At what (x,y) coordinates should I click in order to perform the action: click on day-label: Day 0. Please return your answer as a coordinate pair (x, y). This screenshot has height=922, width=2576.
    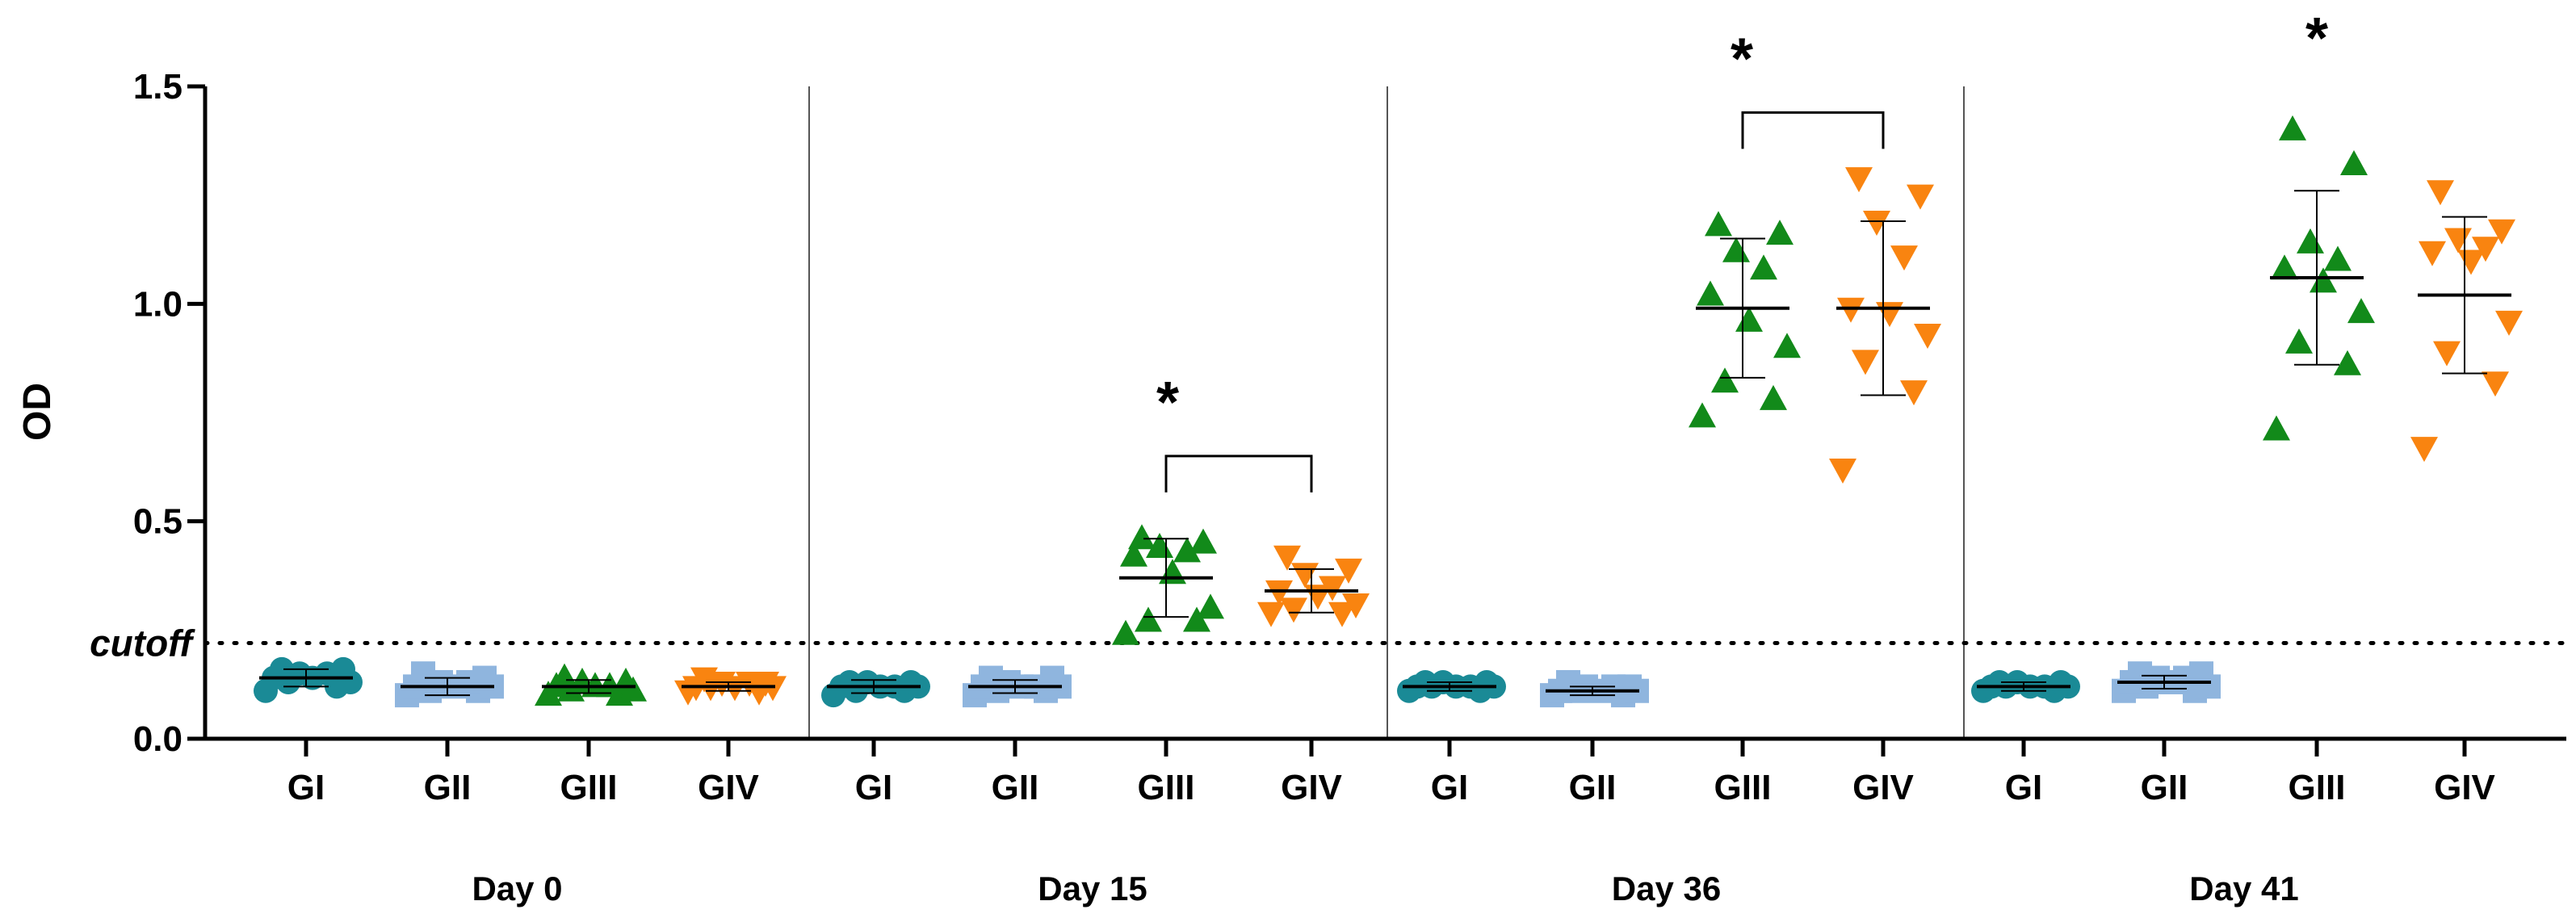
    Looking at the image, I should click on (517, 888).